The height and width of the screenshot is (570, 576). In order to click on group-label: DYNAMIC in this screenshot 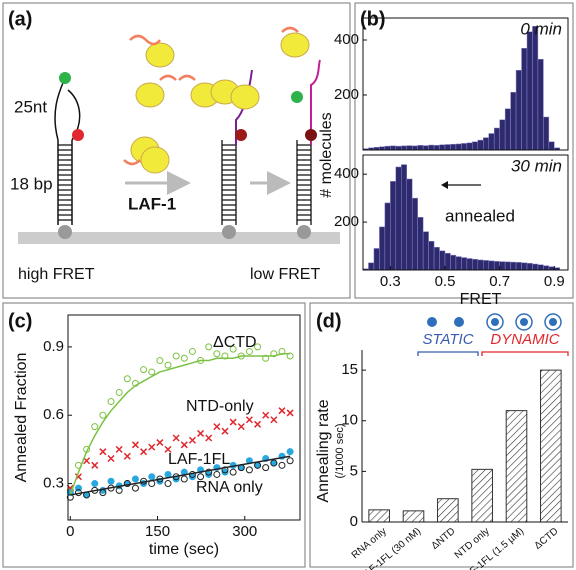, I will do `click(524, 339)`.